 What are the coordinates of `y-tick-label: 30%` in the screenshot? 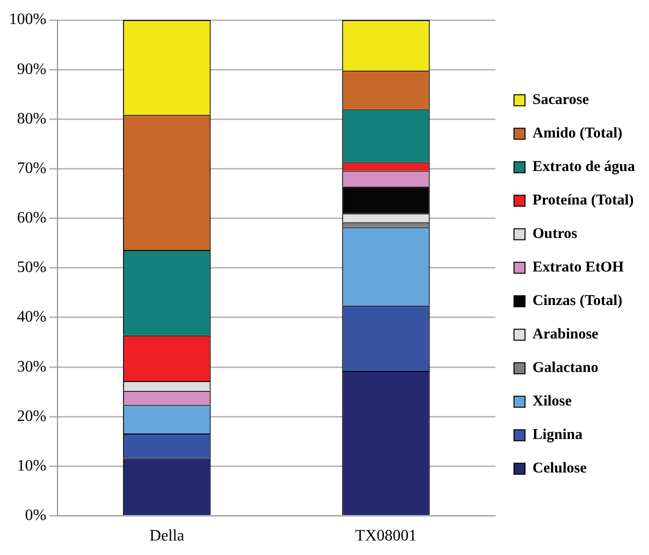 It's located at (31, 367).